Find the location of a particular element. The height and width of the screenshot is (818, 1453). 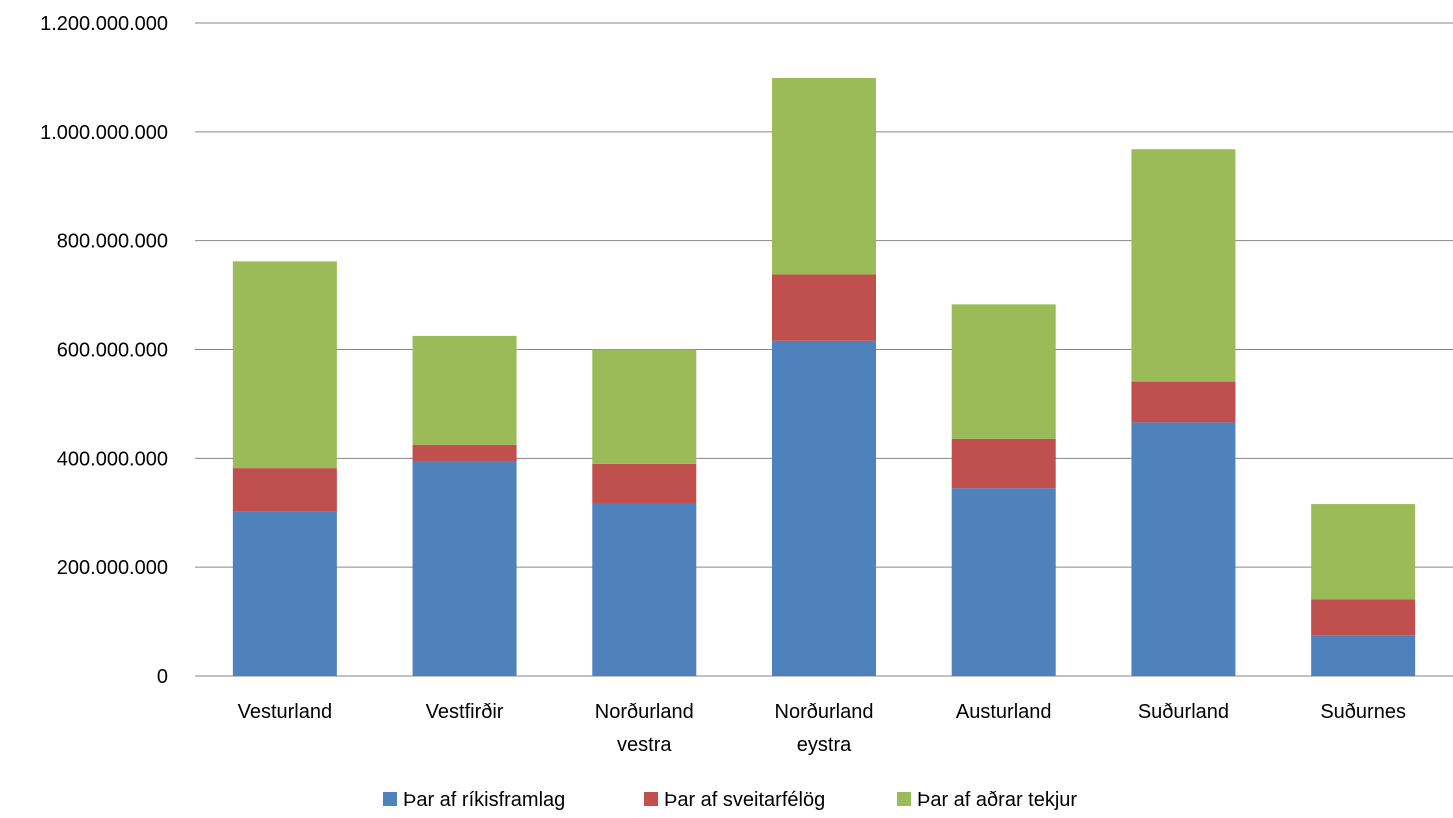

x-tick-label: Vesturland is located at coordinates (285, 712).